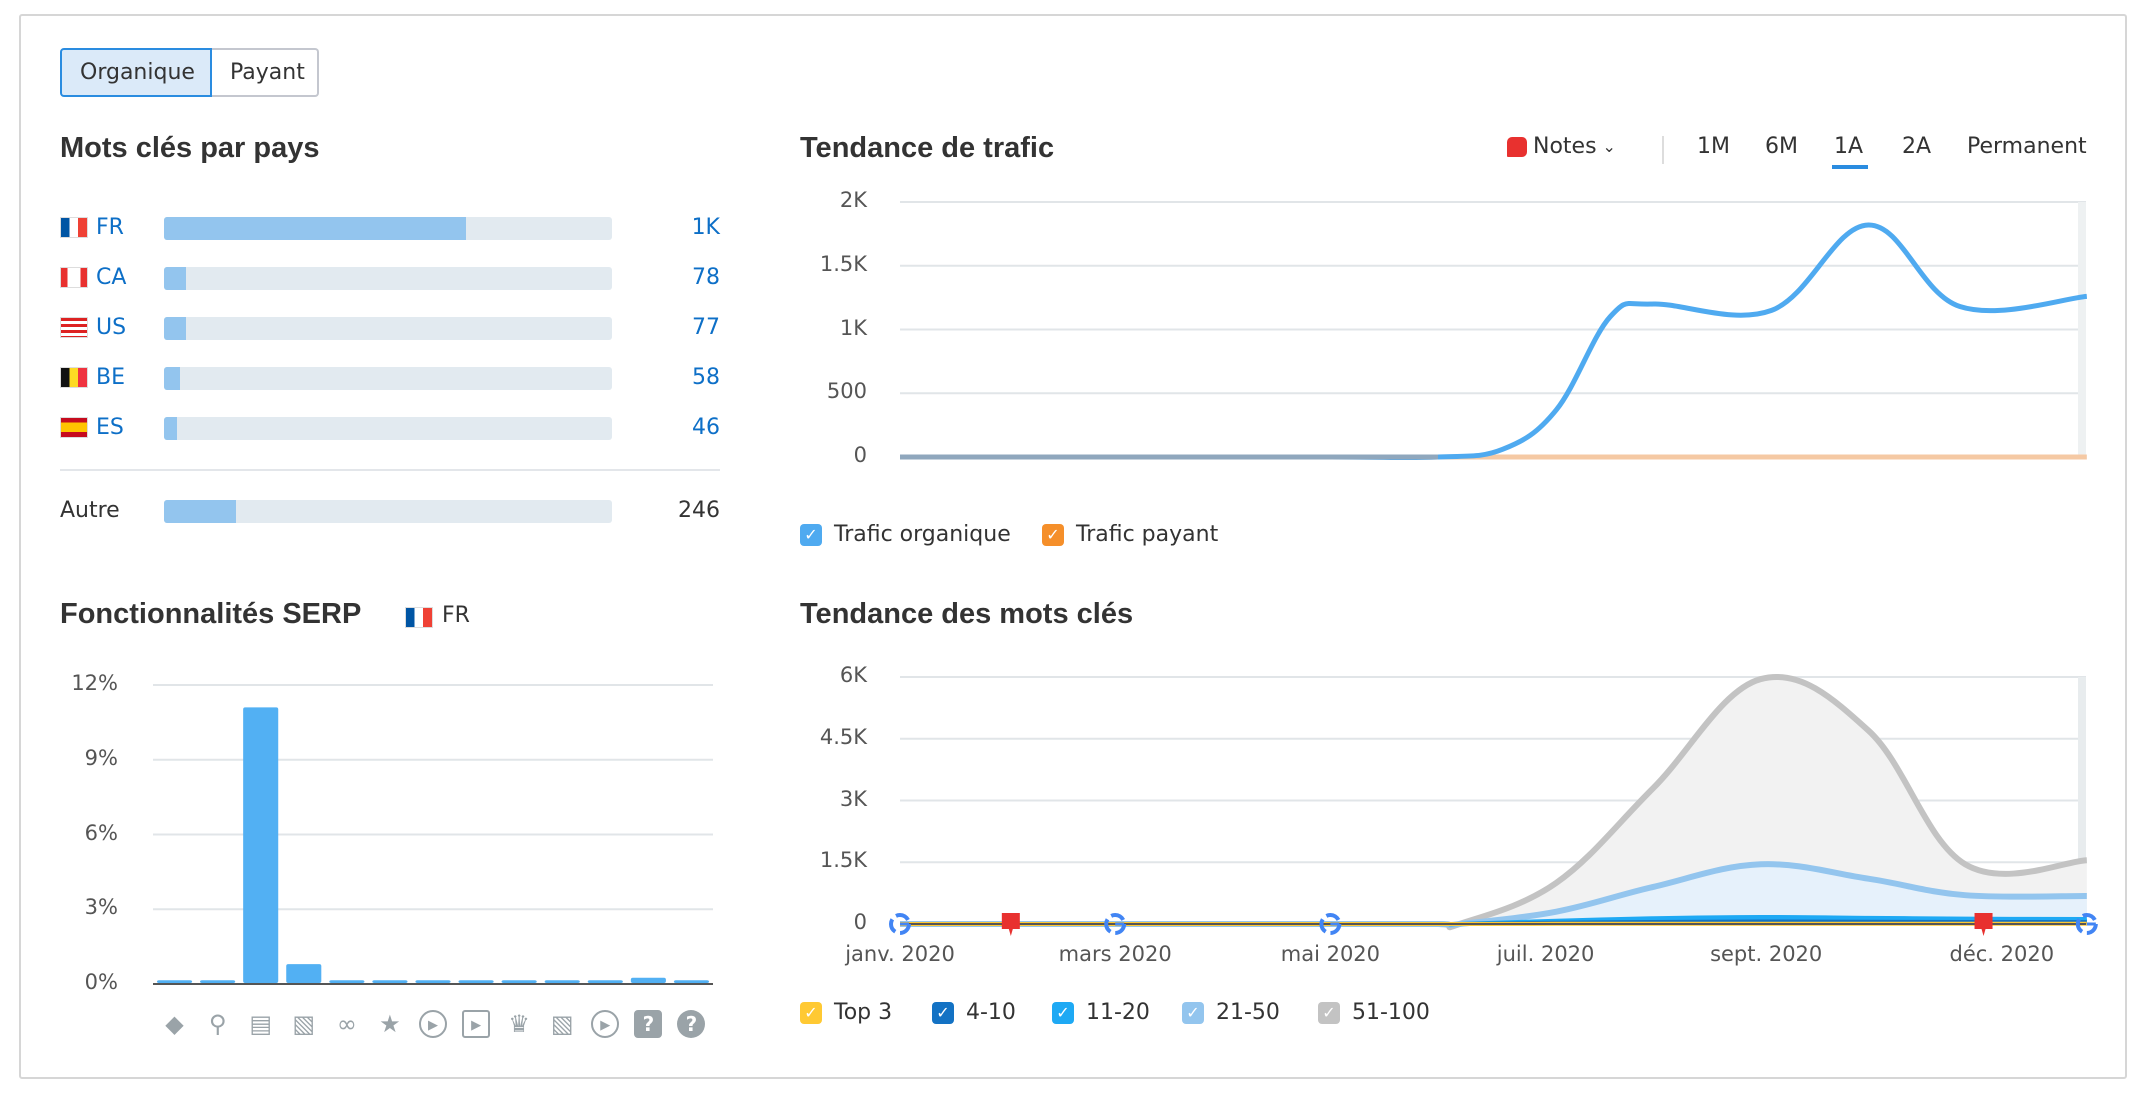 The width and height of the screenshot is (2141, 1095). Describe the element at coordinates (562, 1024) in the screenshot. I see `image-icon: ▧` at that location.